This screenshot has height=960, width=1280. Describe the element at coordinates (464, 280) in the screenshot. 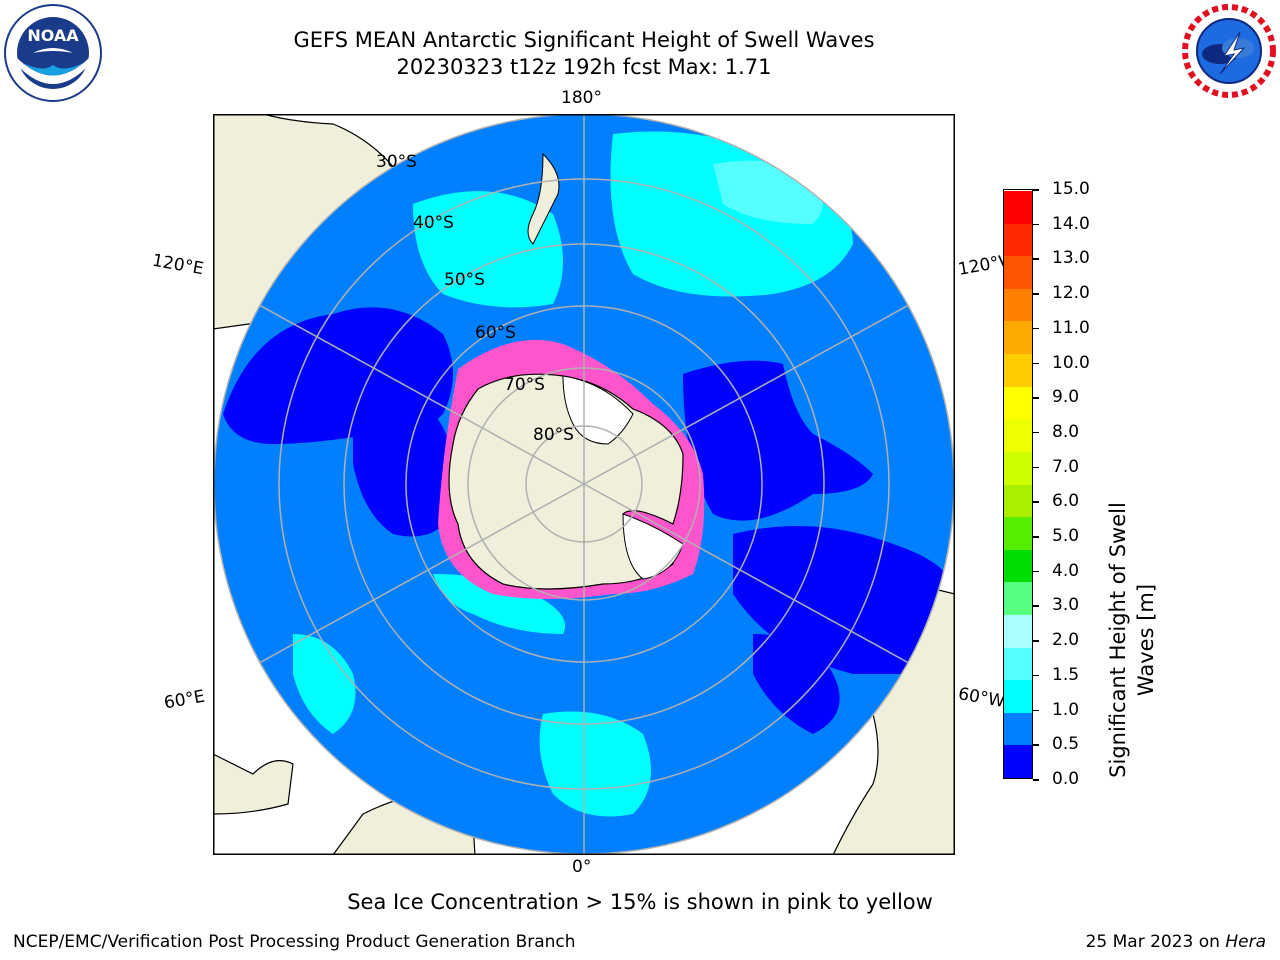

I see `lat-label-50s: 50°S` at that location.